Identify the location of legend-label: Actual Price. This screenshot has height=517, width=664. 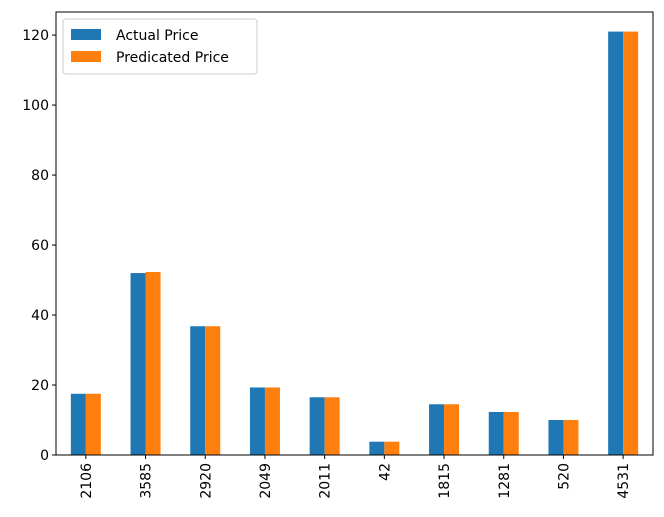
(157, 36).